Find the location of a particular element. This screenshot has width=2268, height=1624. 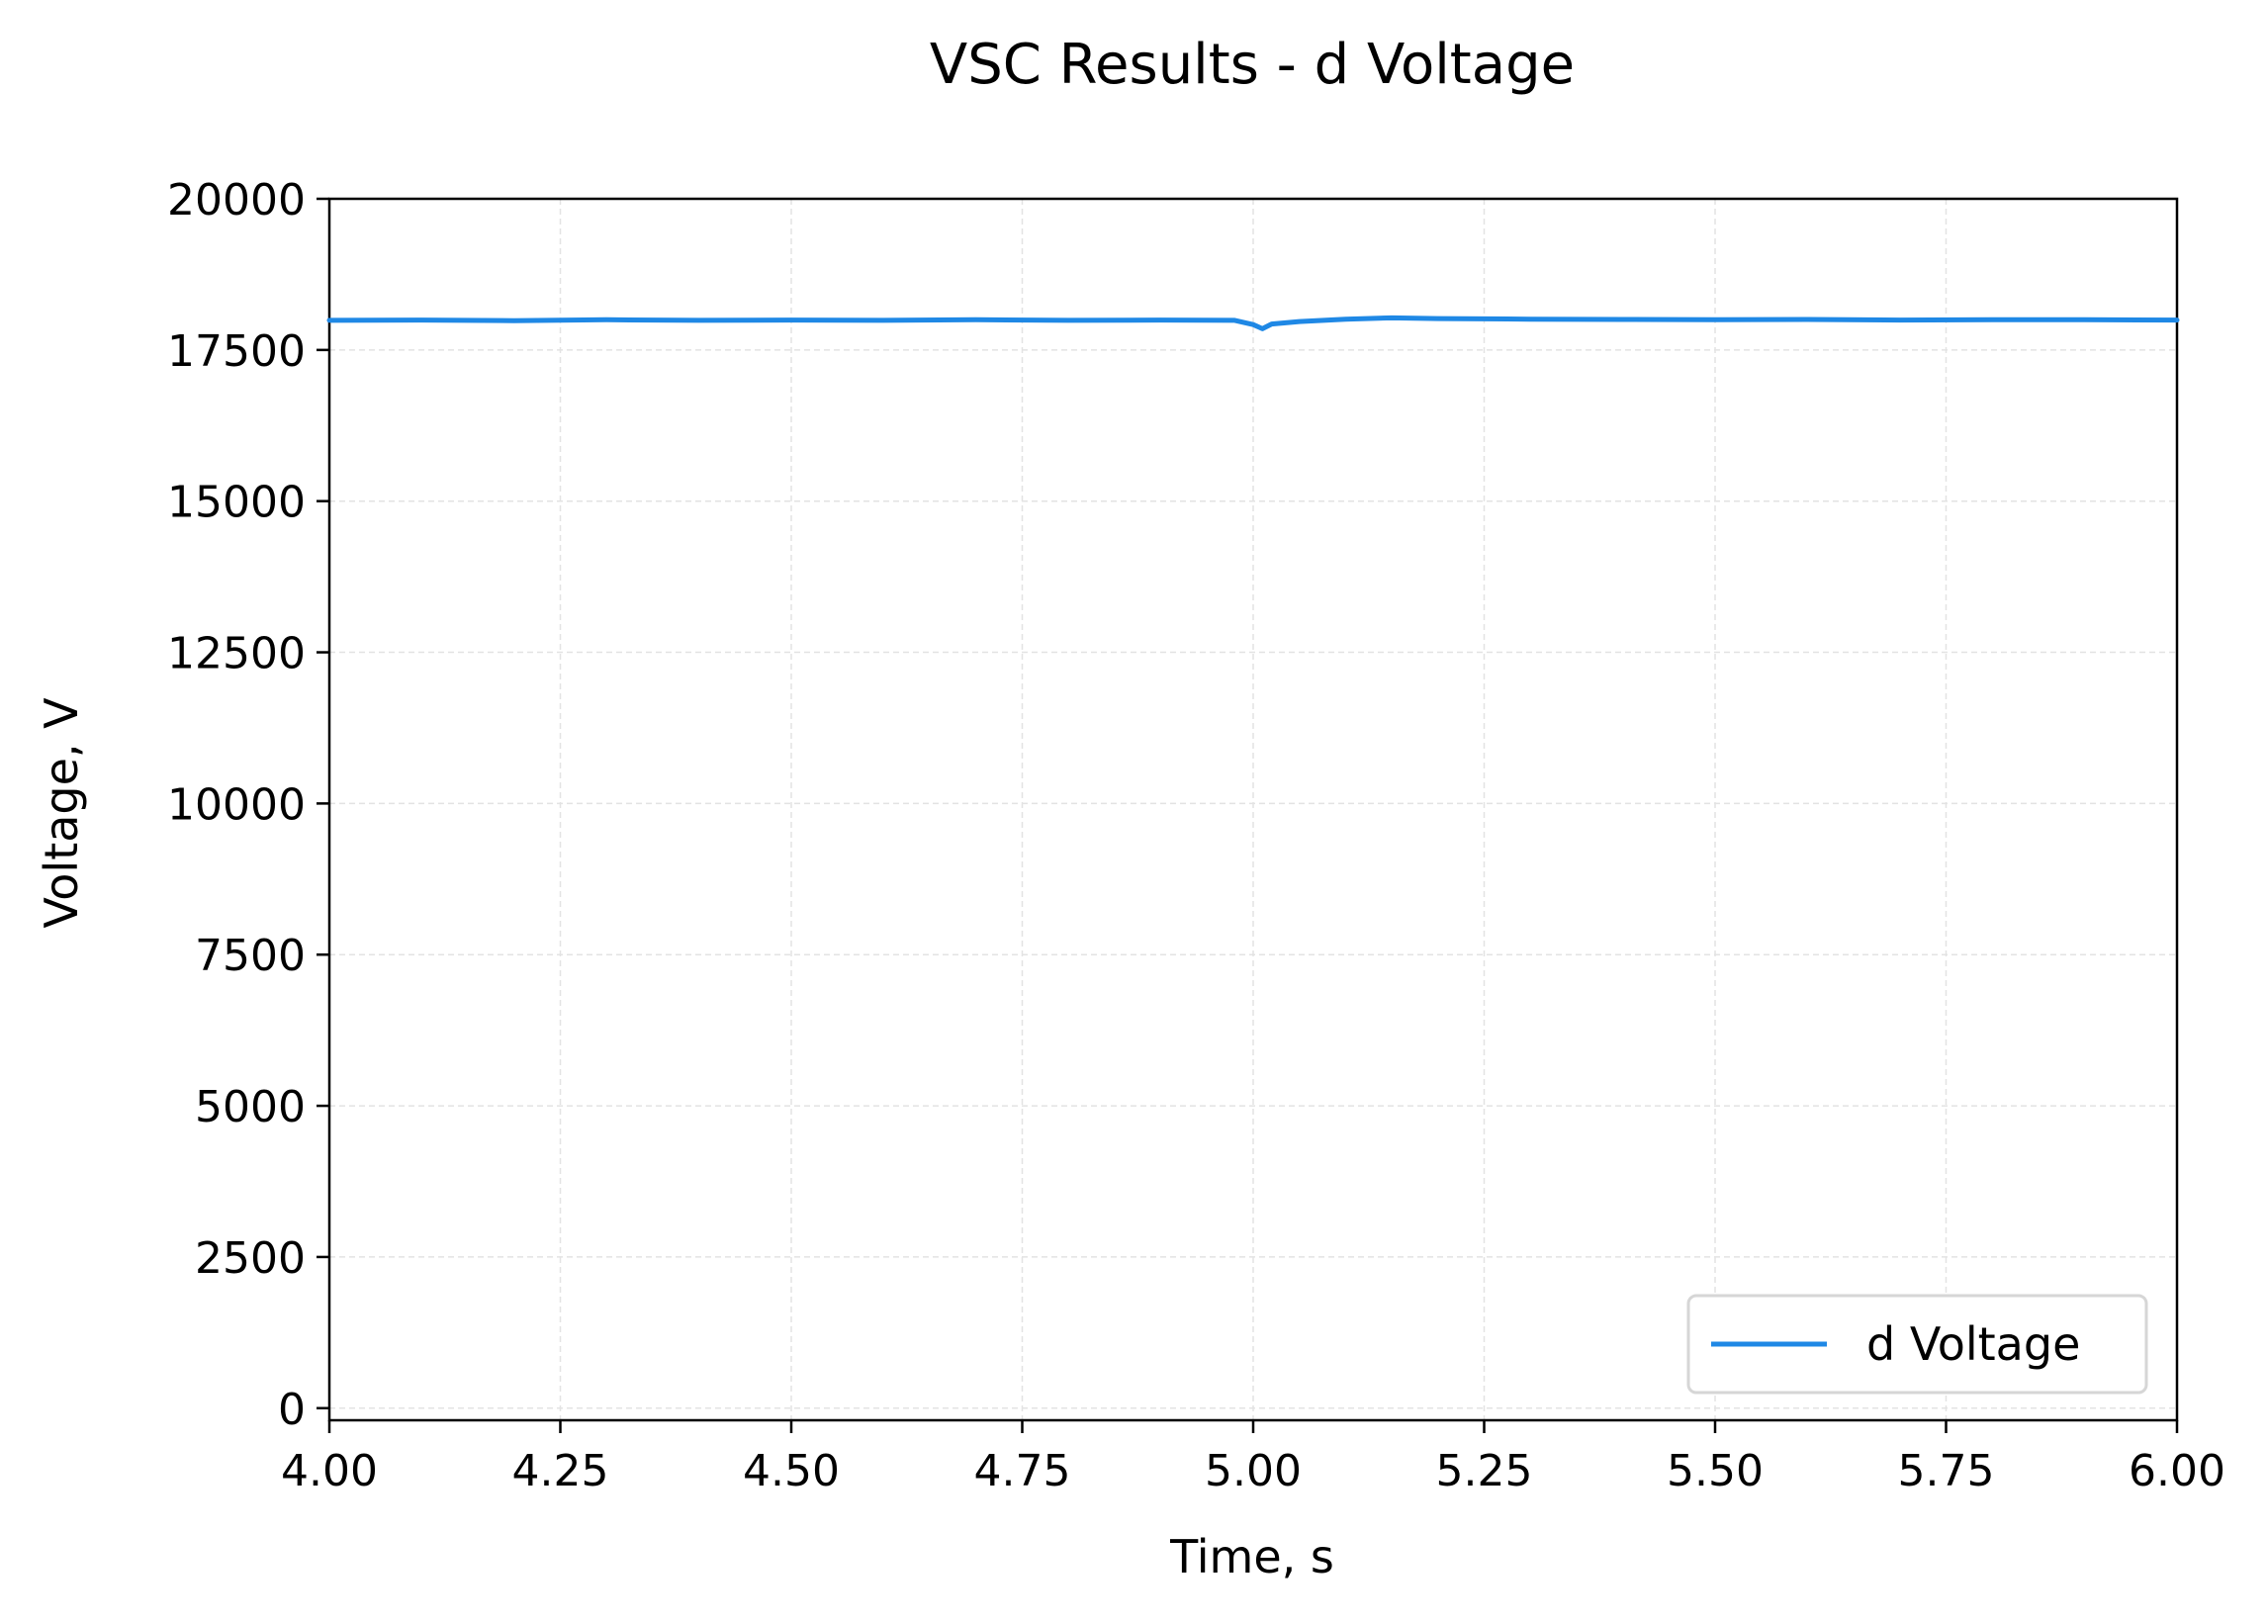

x-tick-label: 5.25 is located at coordinates (1484, 1471).